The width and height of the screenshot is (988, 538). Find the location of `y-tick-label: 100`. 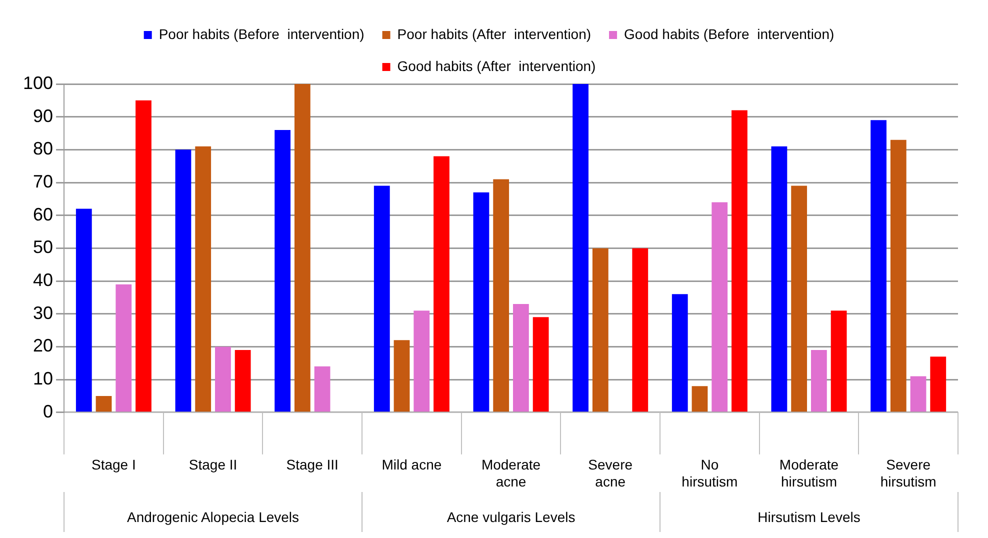

y-tick-label: 100 is located at coordinates (38, 82).